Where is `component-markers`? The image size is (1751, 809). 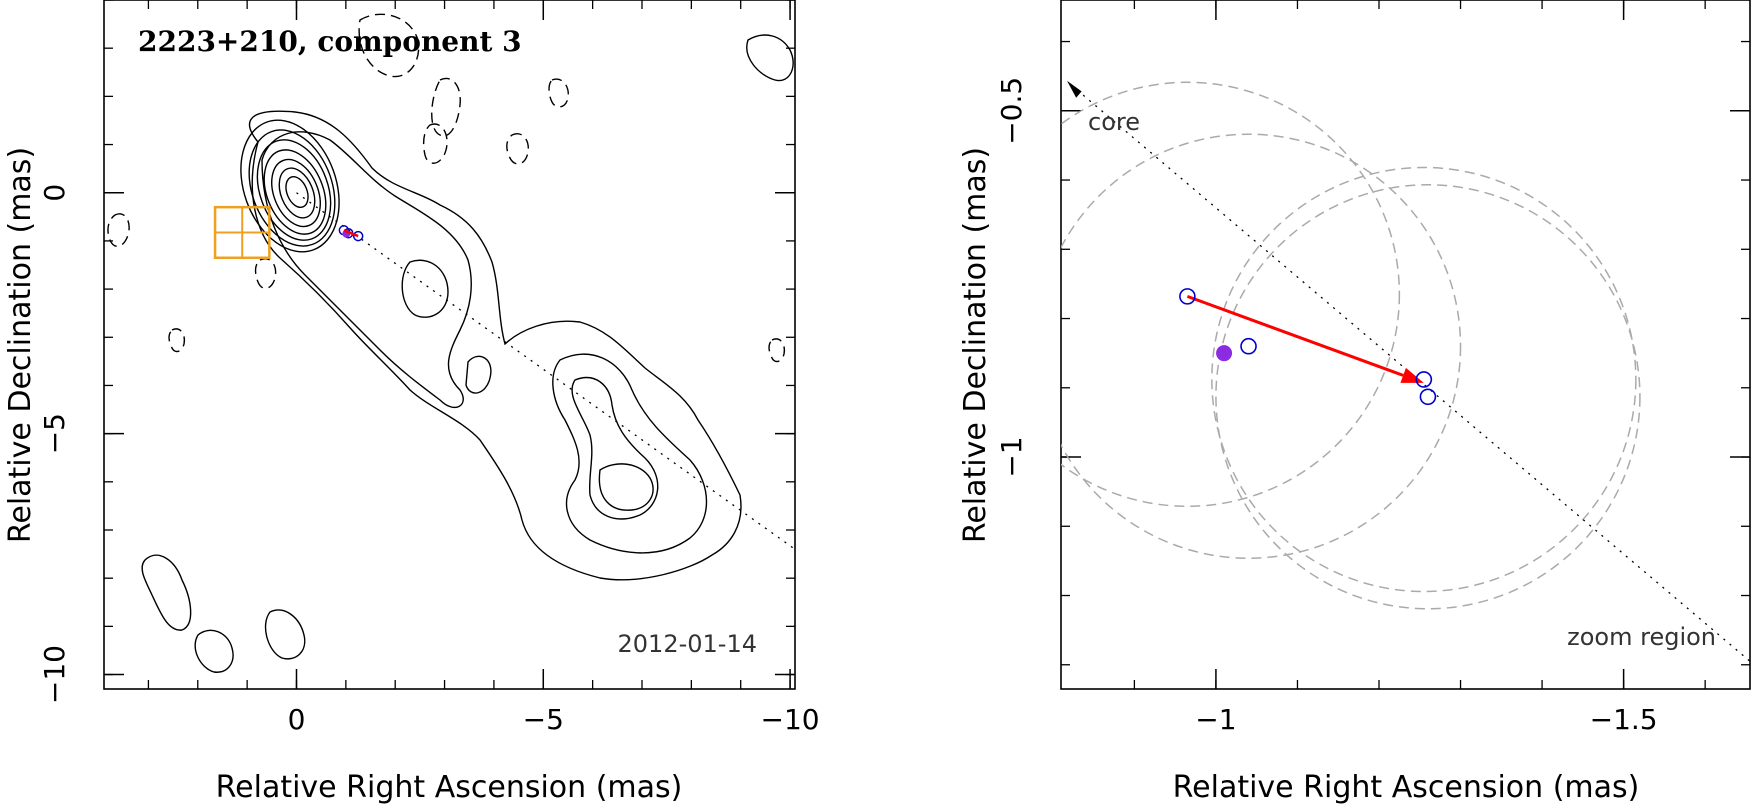 component-markers is located at coordinates (351, 233).